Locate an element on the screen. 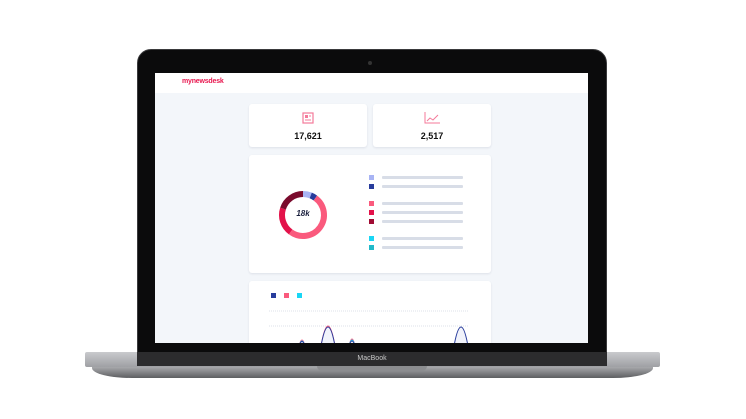  donut-card: 18k is located at coordinates (370, 214).